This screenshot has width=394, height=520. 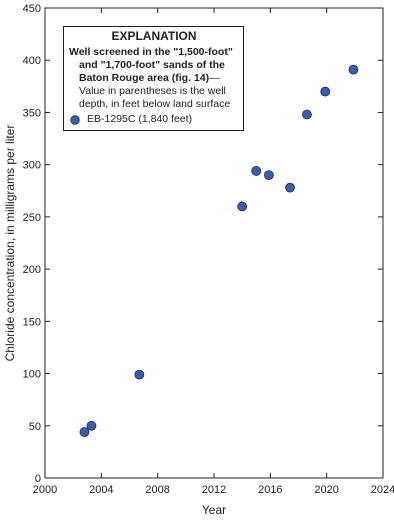 I want to click on legend-marker, so click(x=75, y=119).